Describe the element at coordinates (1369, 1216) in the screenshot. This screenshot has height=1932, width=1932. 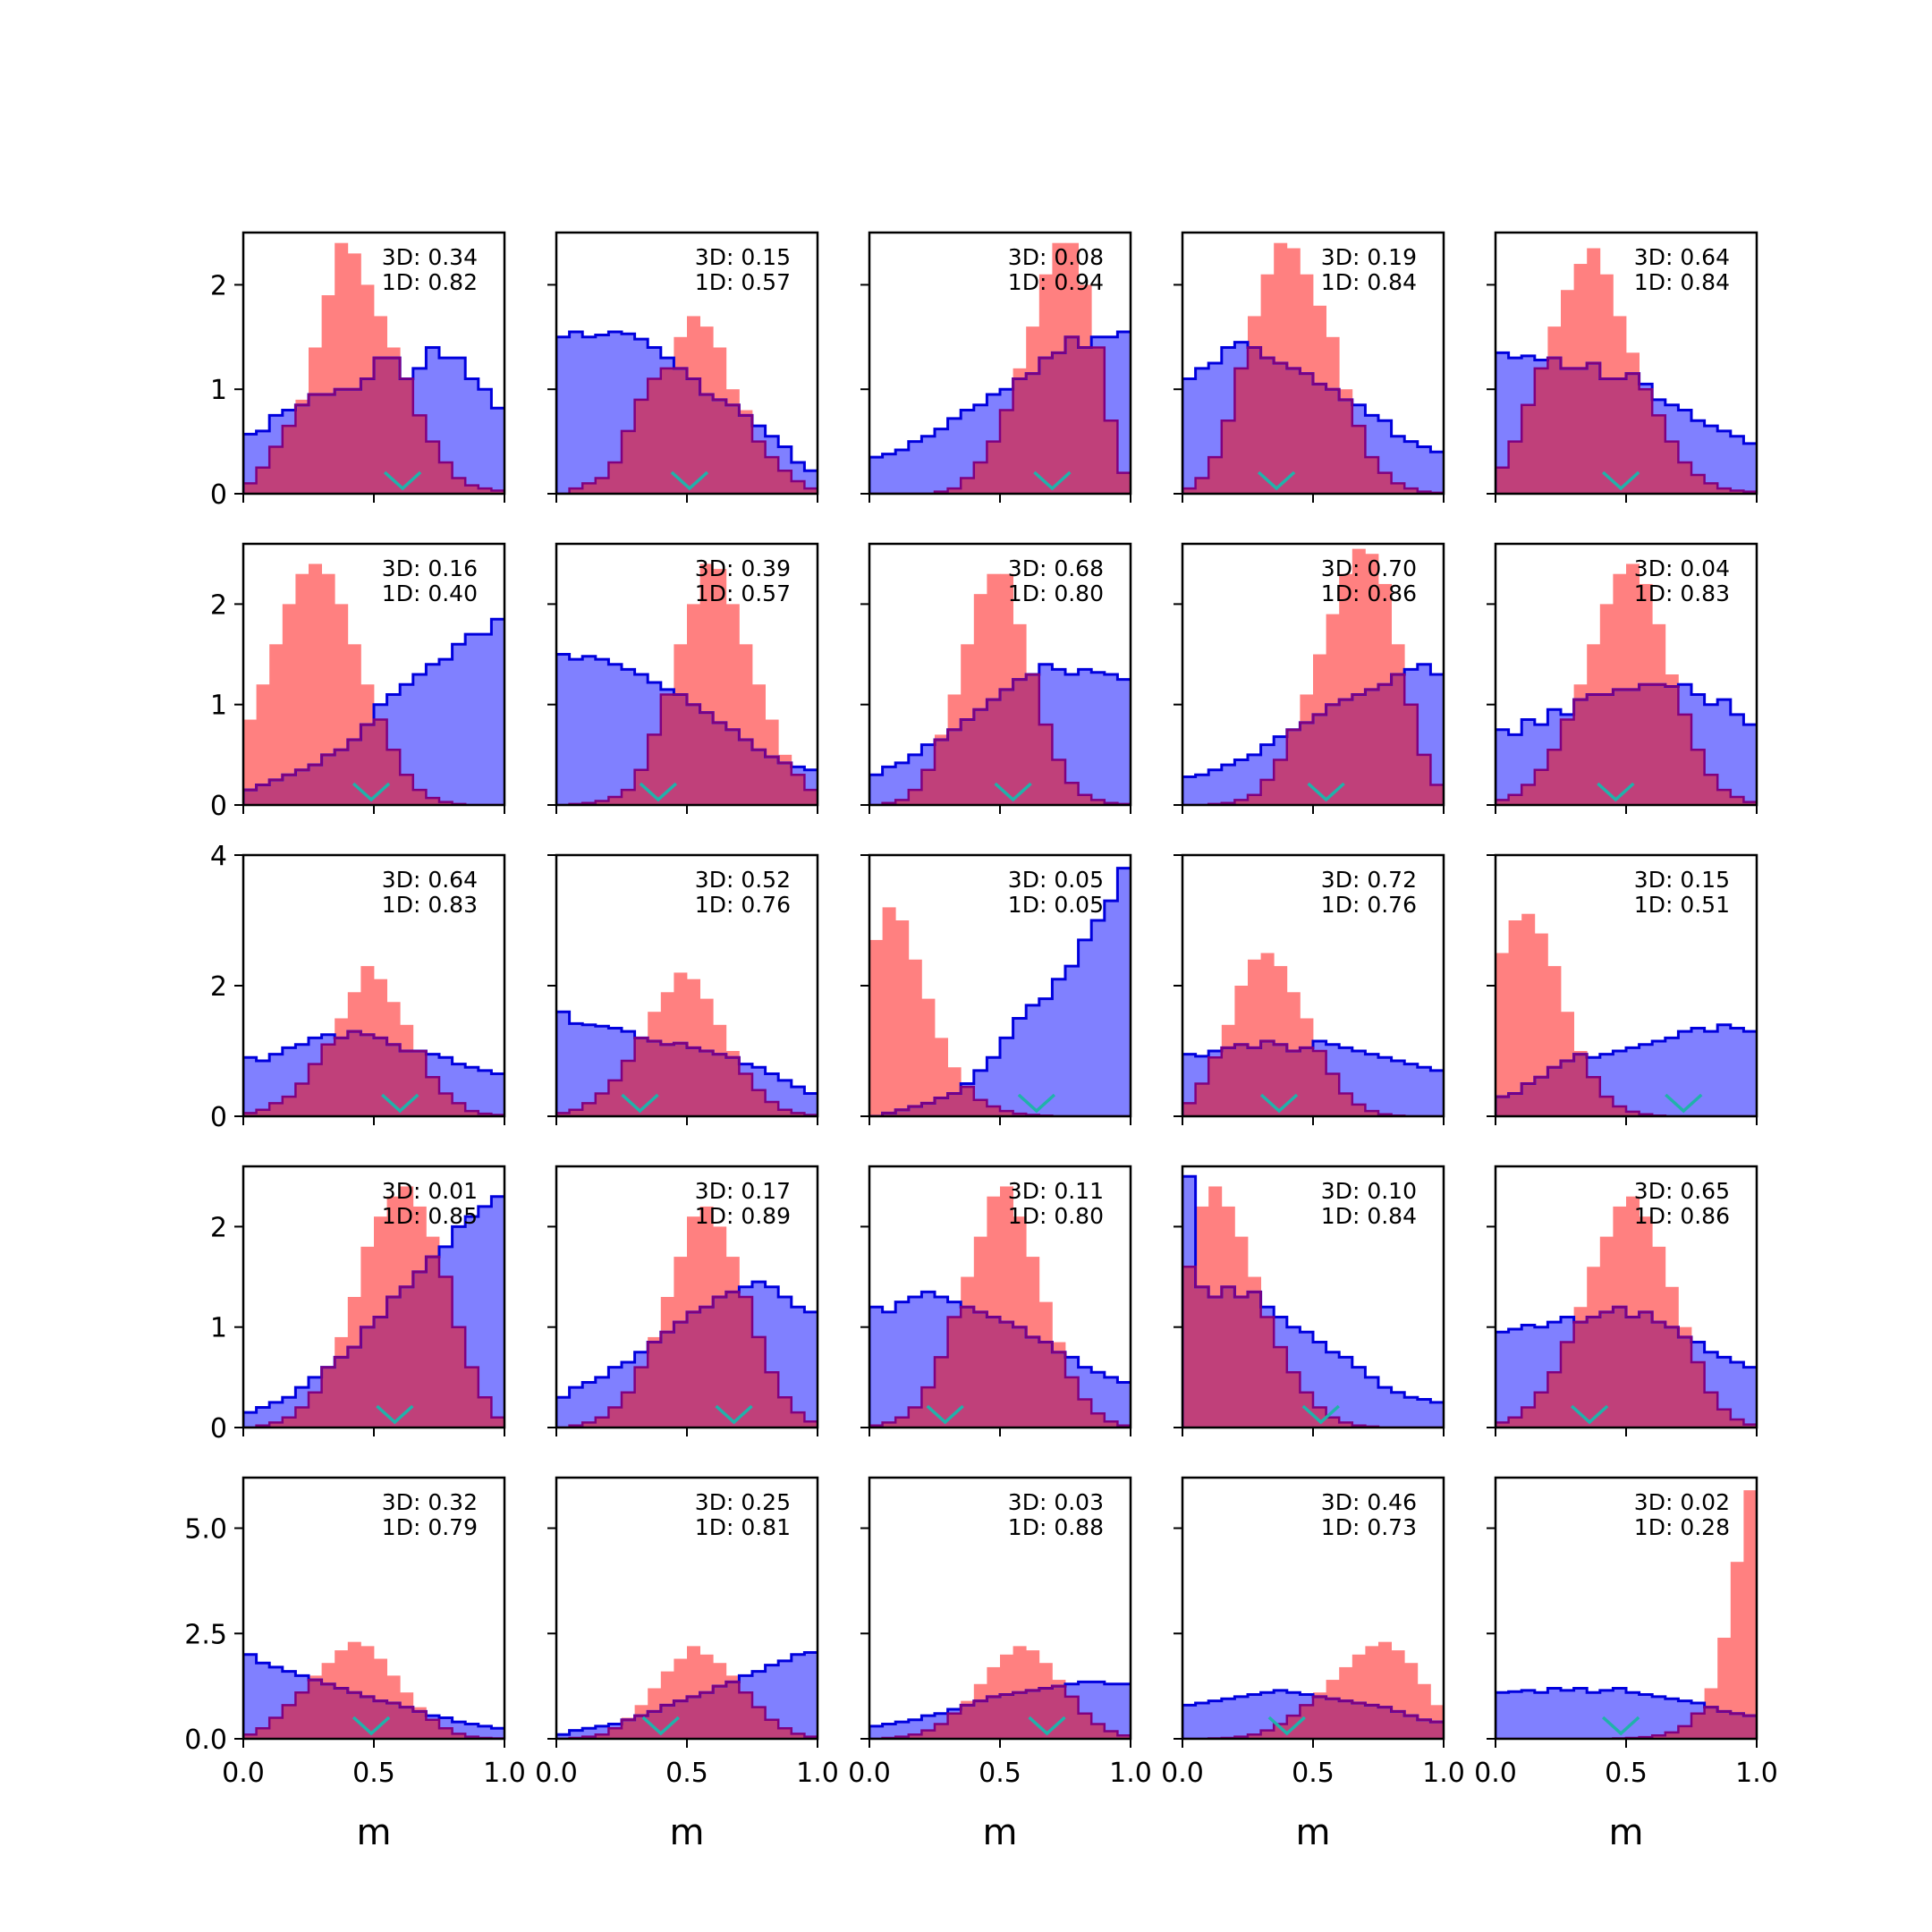
I see `annotation-1d: 1D: 0.84` at that location.